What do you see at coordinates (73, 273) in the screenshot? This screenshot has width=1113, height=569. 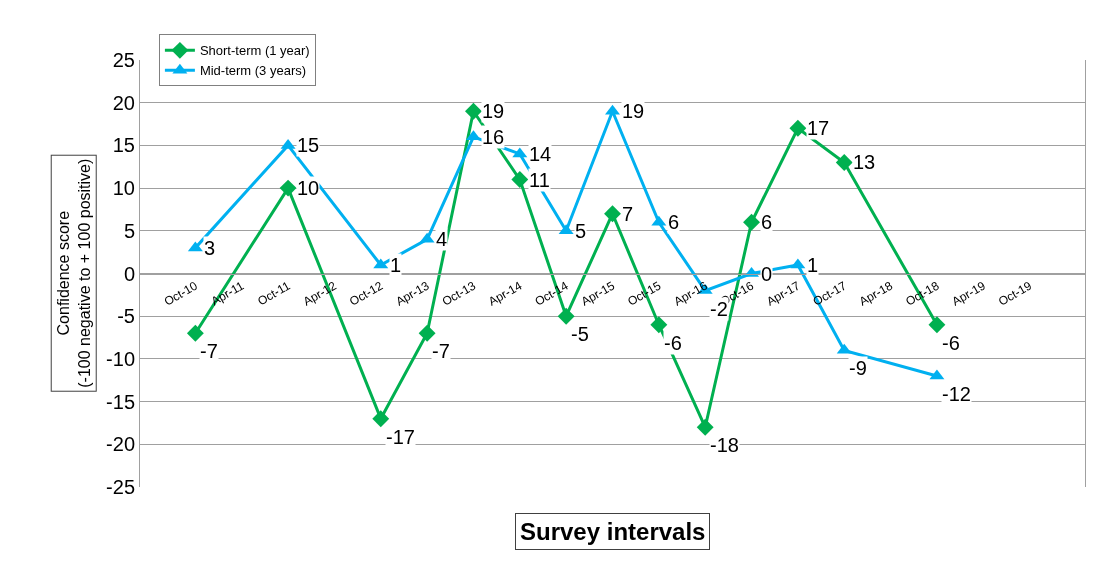 I see `y-axis-title: Confidence score (-100 negative to + 100 positive)` at bounding box center [73, 273].